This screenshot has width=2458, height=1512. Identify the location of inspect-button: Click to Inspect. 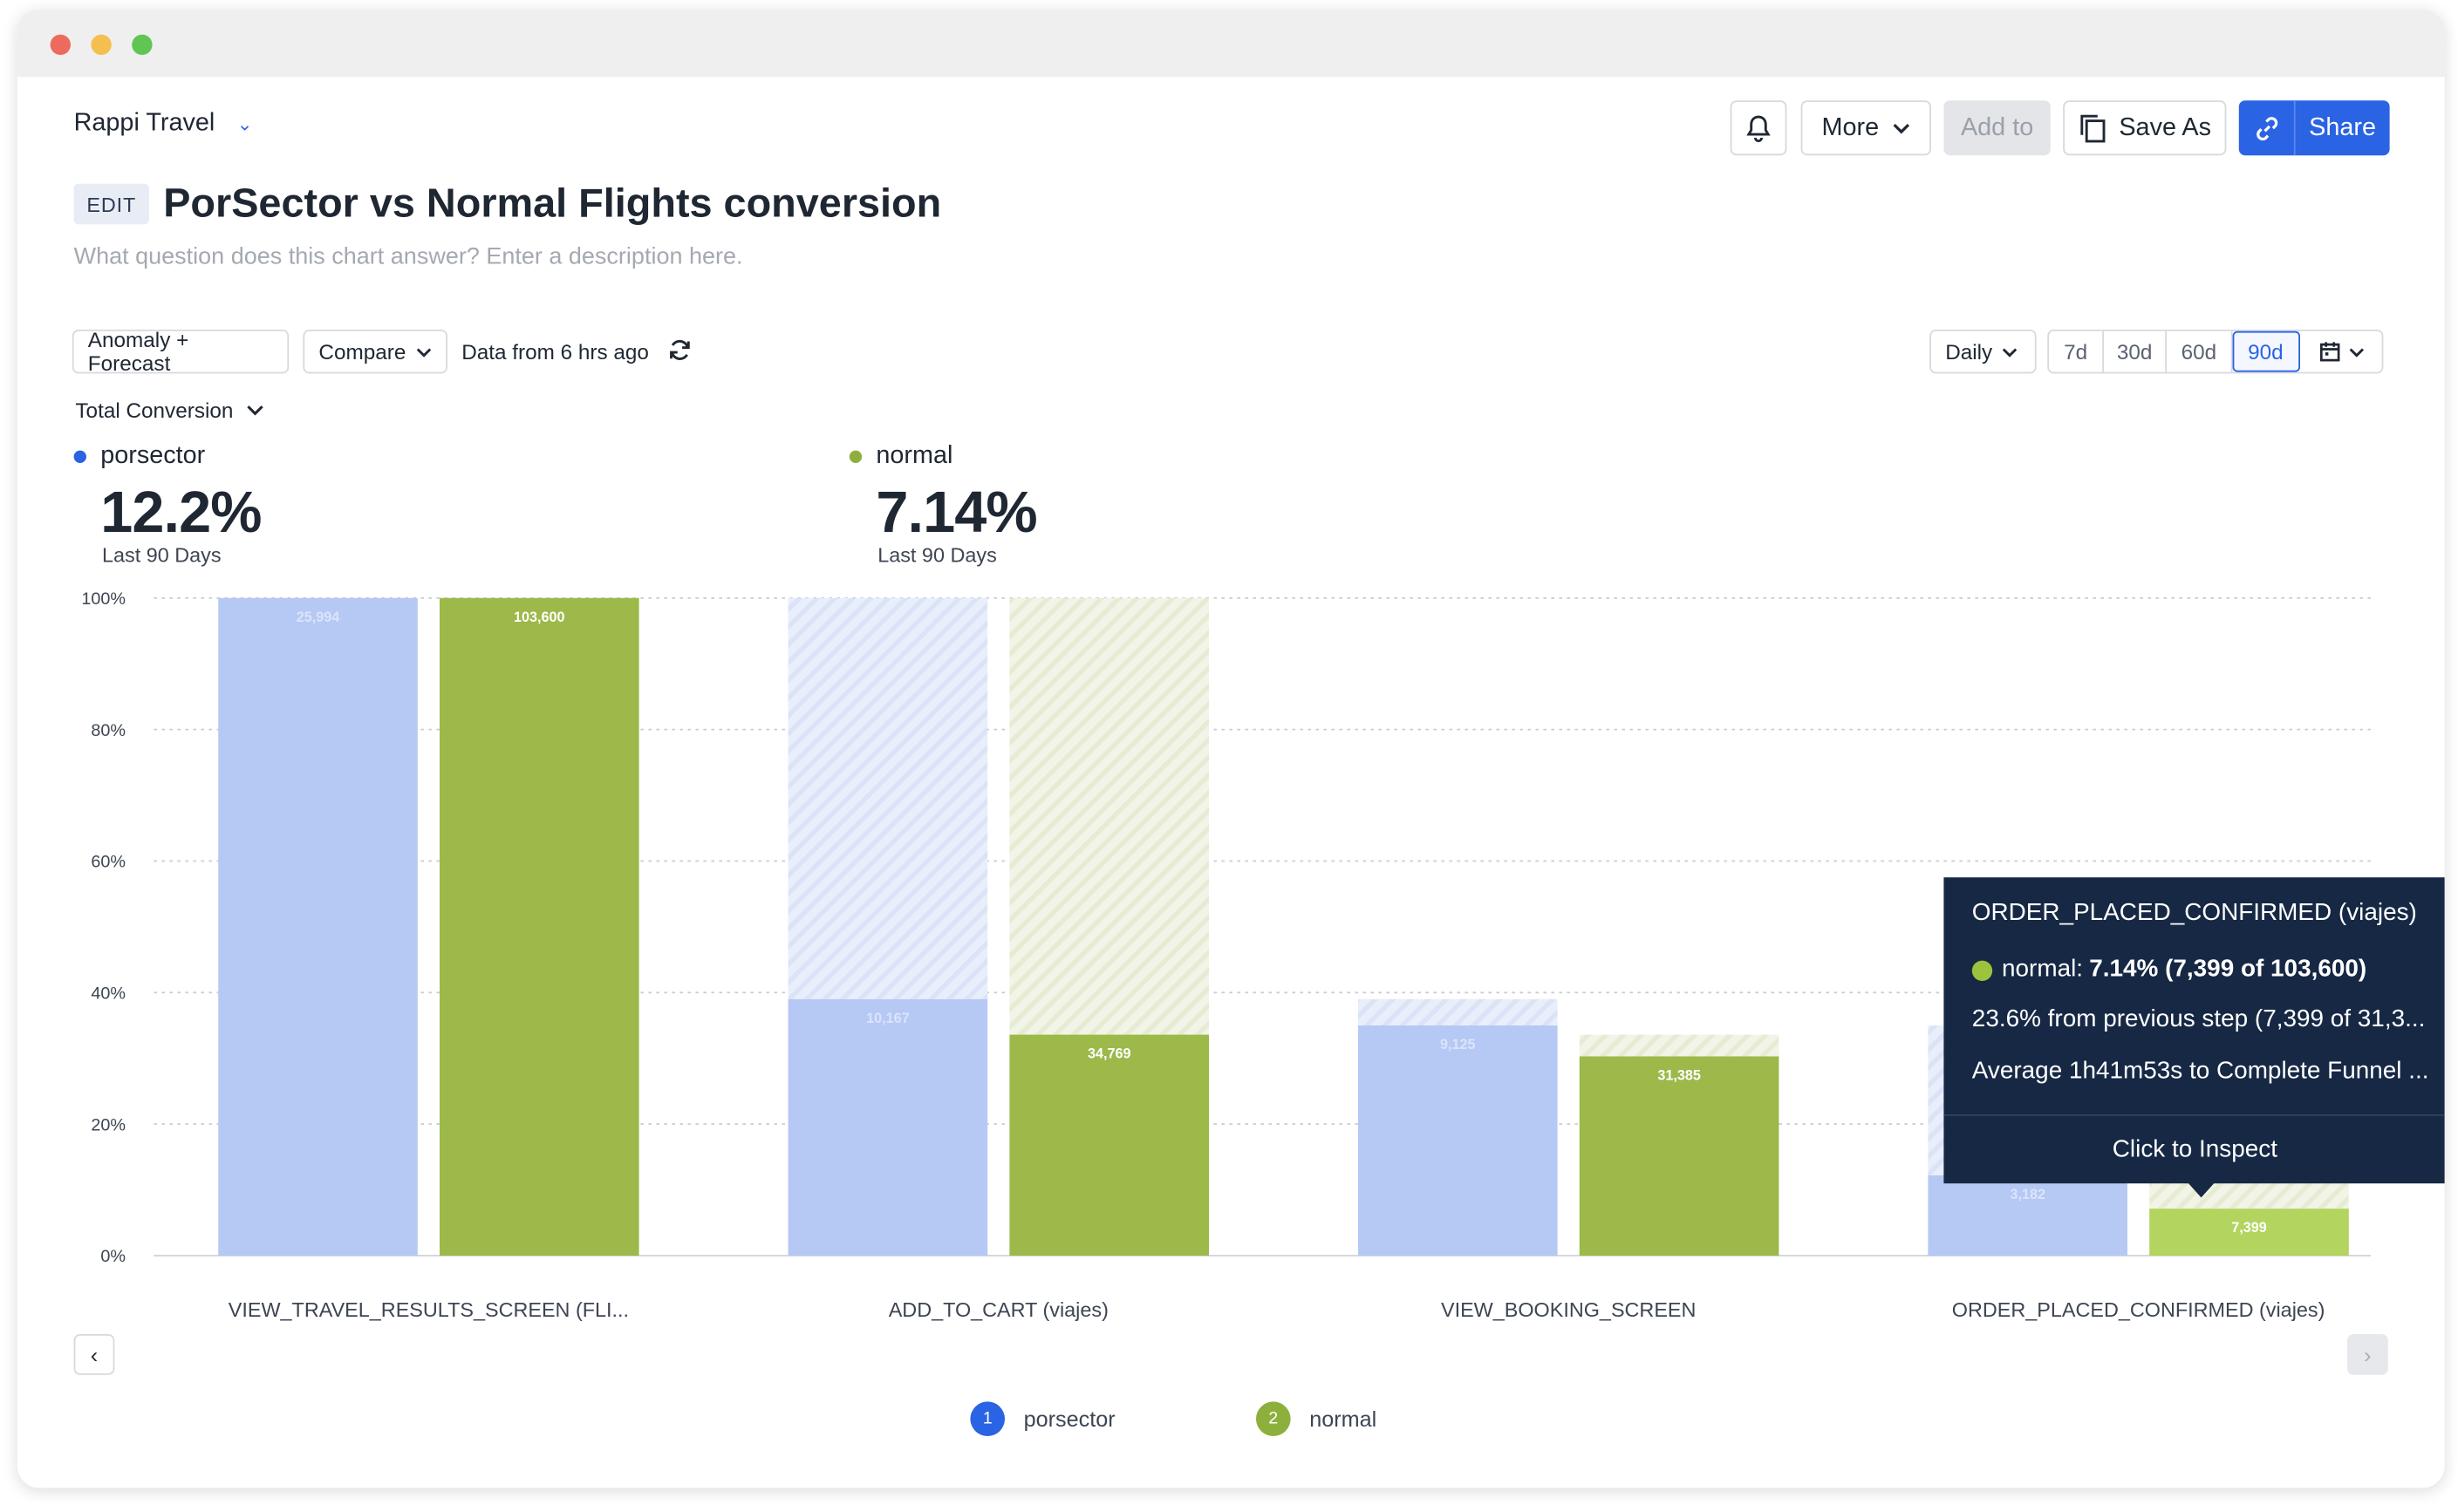
(2194, 1149).